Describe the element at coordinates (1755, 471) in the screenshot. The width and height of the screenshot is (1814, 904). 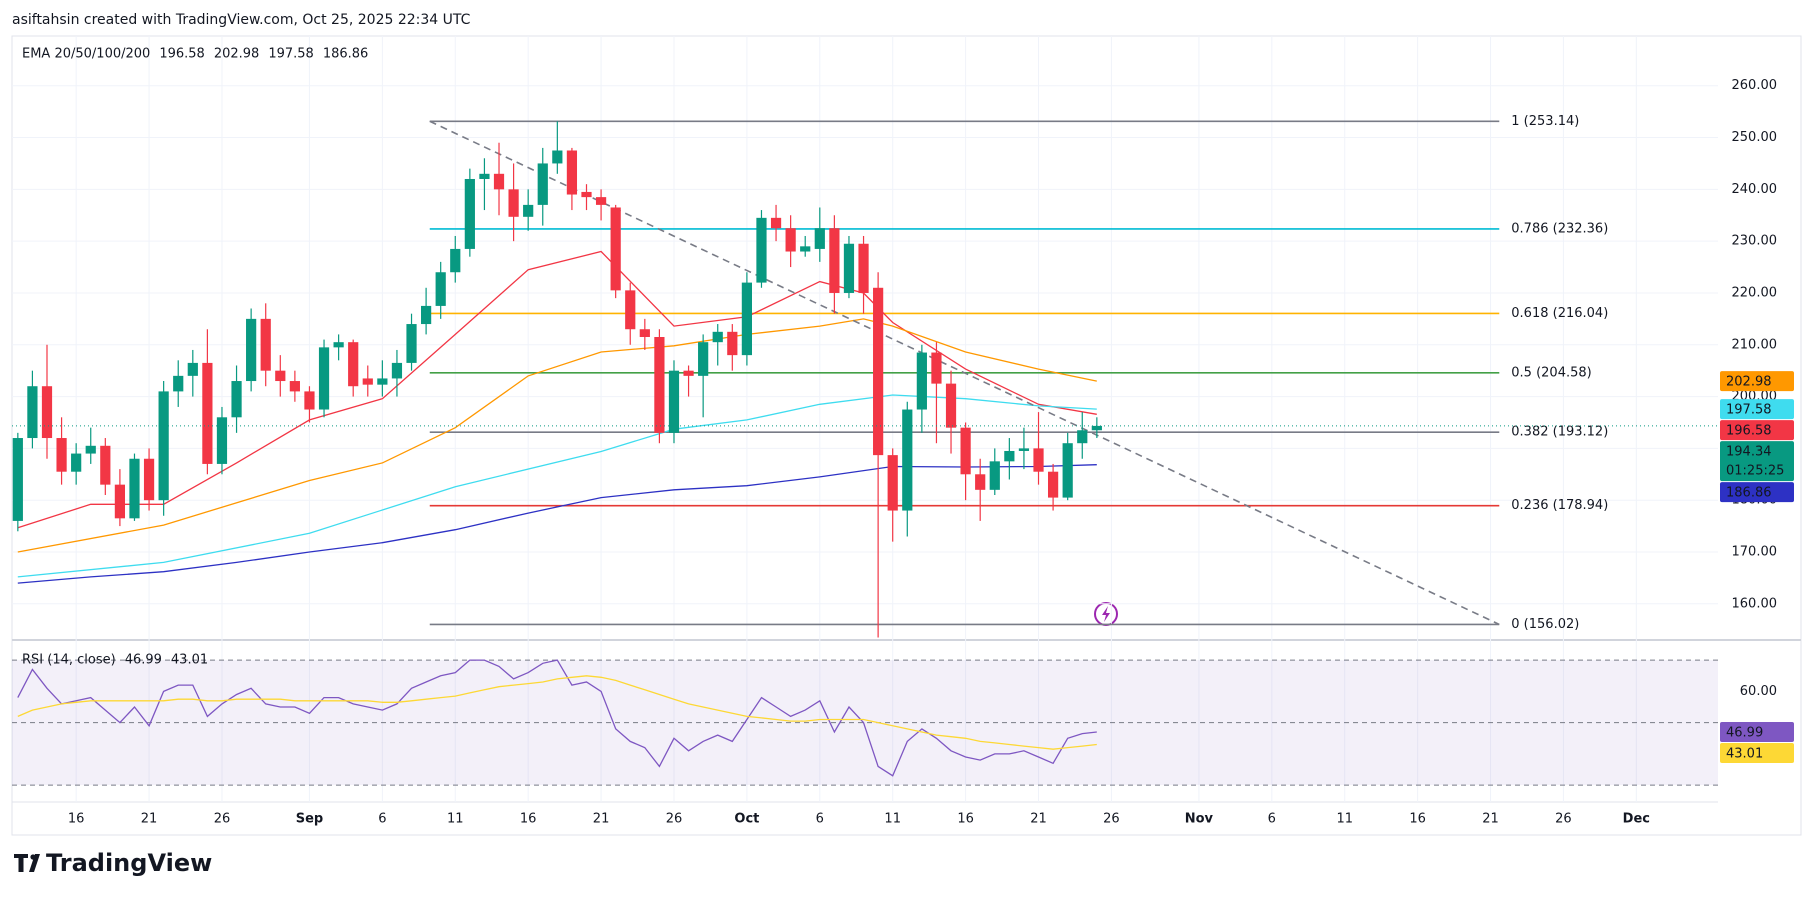
I see `countdown: 01:25:25` at that location.